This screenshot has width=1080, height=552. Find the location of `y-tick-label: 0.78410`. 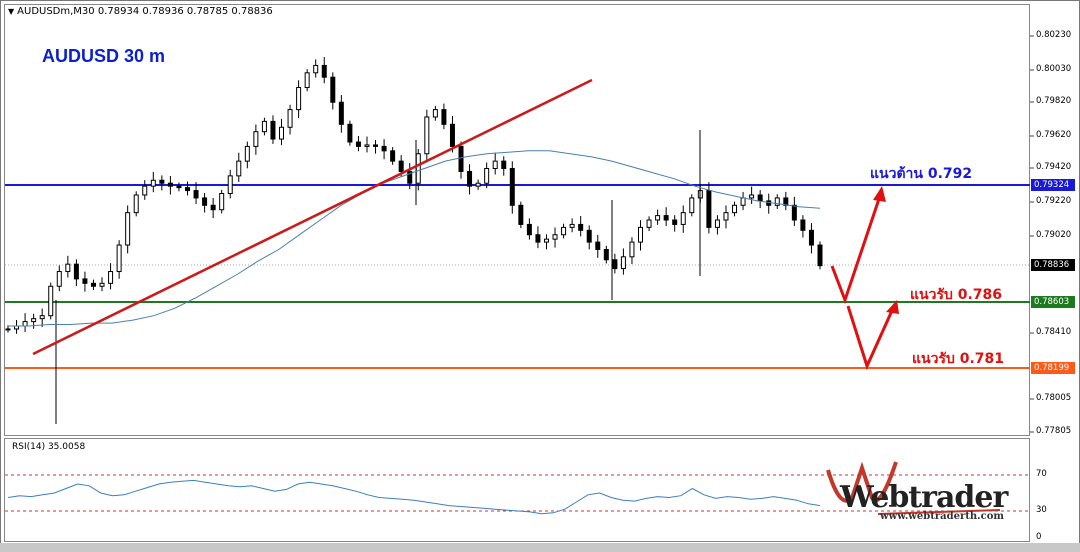

y-tick-label: 0.78410 is located at coordinates (1054, 332).